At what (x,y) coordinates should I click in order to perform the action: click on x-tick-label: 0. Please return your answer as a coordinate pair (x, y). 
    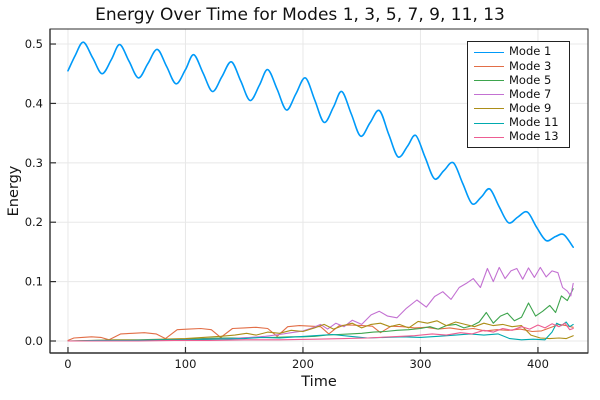
    Looking at the image, I should click on (67, 364).